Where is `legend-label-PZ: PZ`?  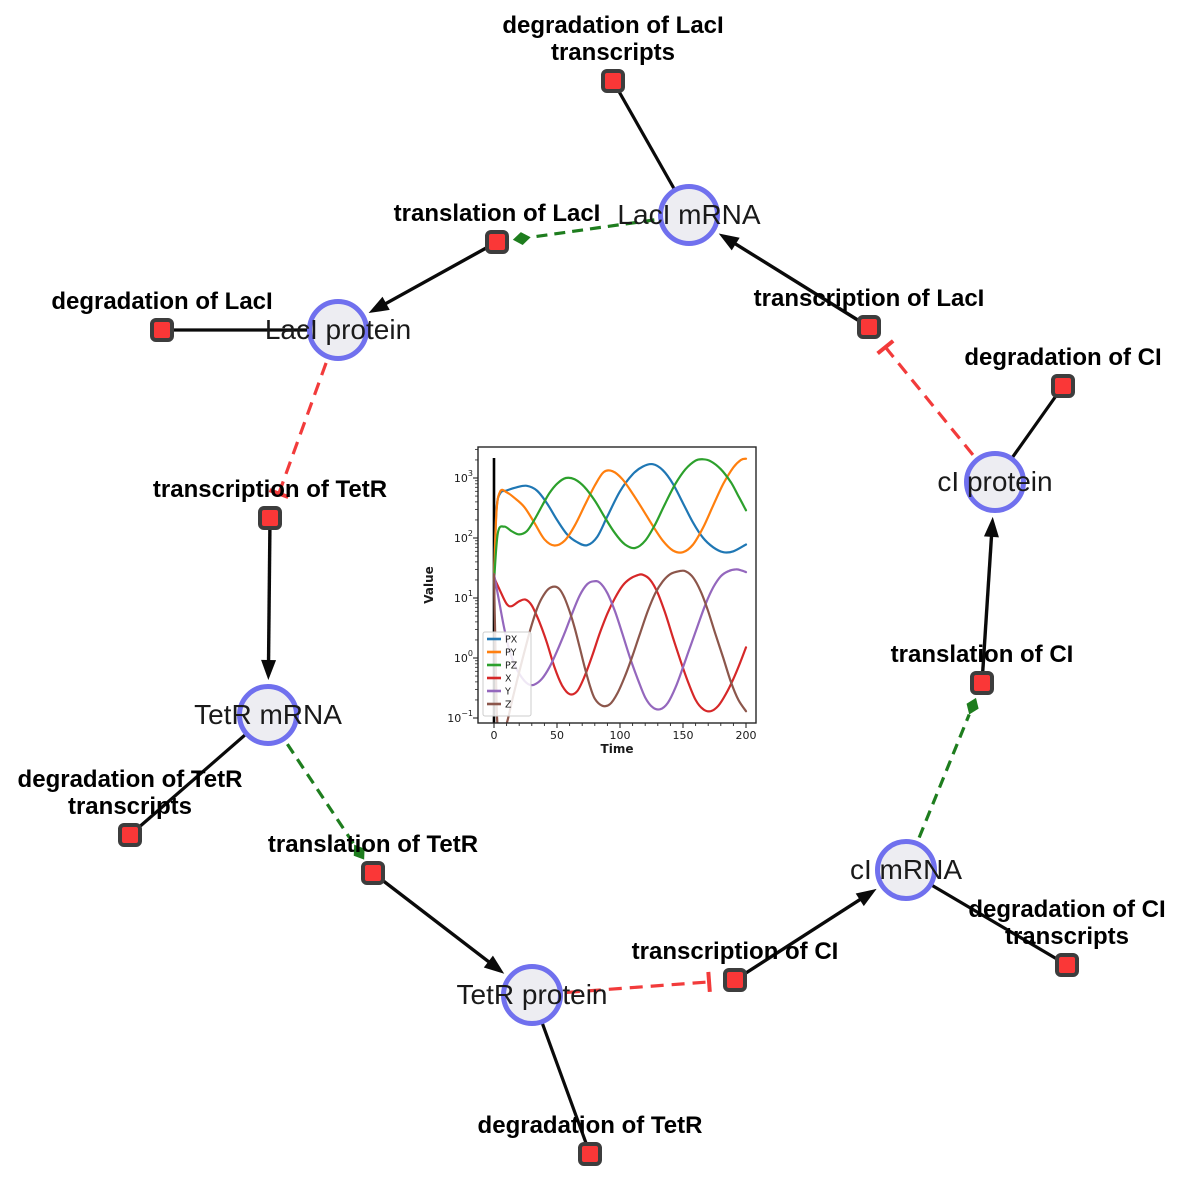
legend-label-PZ: PZ is located at coordinates (511, 666).